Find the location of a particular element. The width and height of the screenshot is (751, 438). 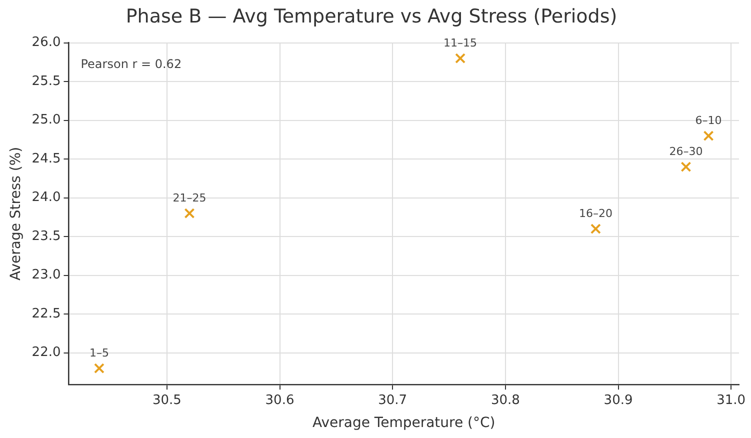

y-tick-label: 24.5 is located at coordinates (46, 158).